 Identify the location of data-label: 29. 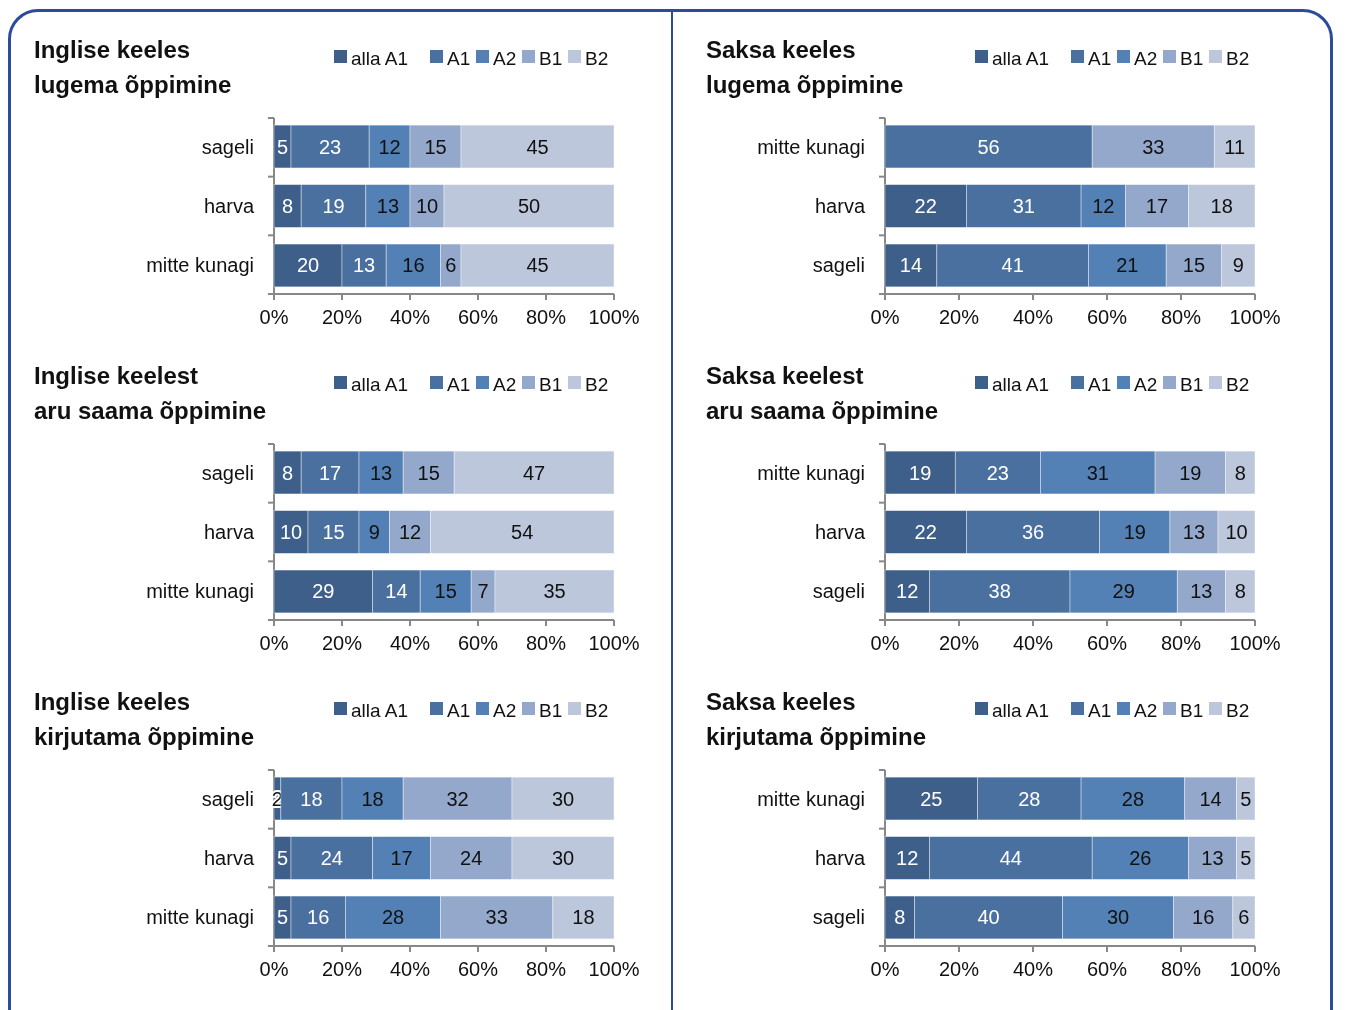
(1123, 591).